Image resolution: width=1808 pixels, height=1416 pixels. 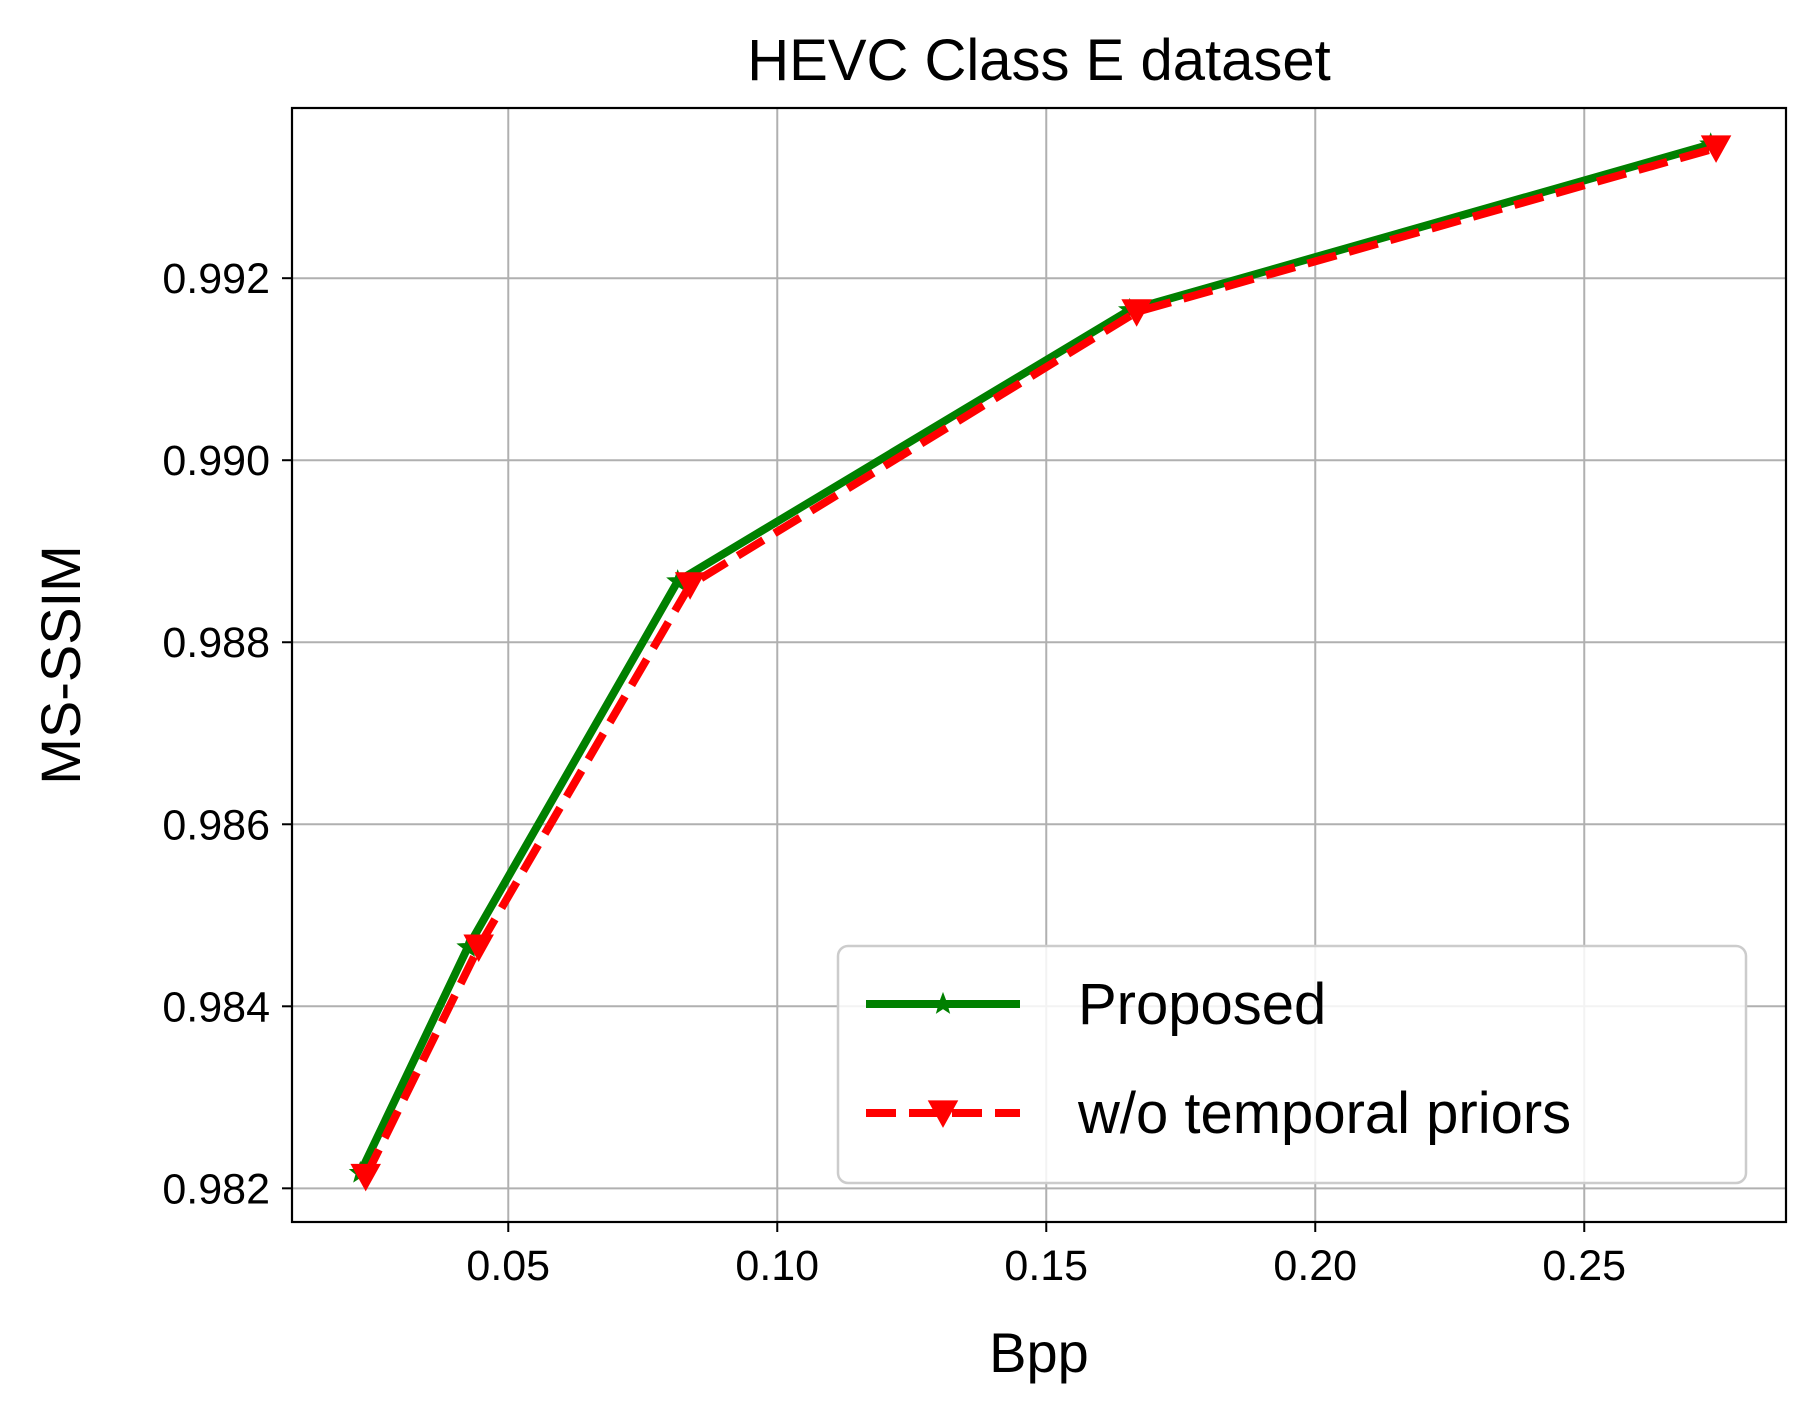 I want to click on y-tick-label: 0.986, so click(x=216, y=825).